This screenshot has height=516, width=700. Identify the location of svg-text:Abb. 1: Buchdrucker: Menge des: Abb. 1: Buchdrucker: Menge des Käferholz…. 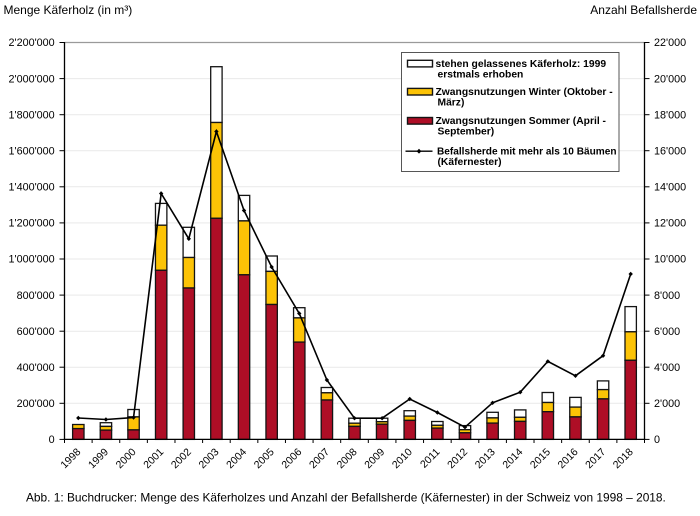
(346, 498).